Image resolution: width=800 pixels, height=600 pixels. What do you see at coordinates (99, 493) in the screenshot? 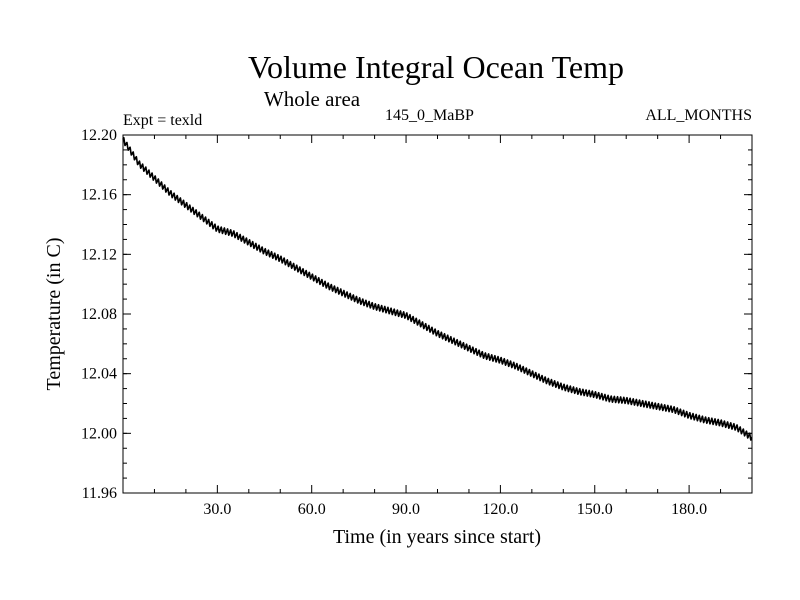
I see `y-tick-label: 11.96` at bounding box center [99, 493].